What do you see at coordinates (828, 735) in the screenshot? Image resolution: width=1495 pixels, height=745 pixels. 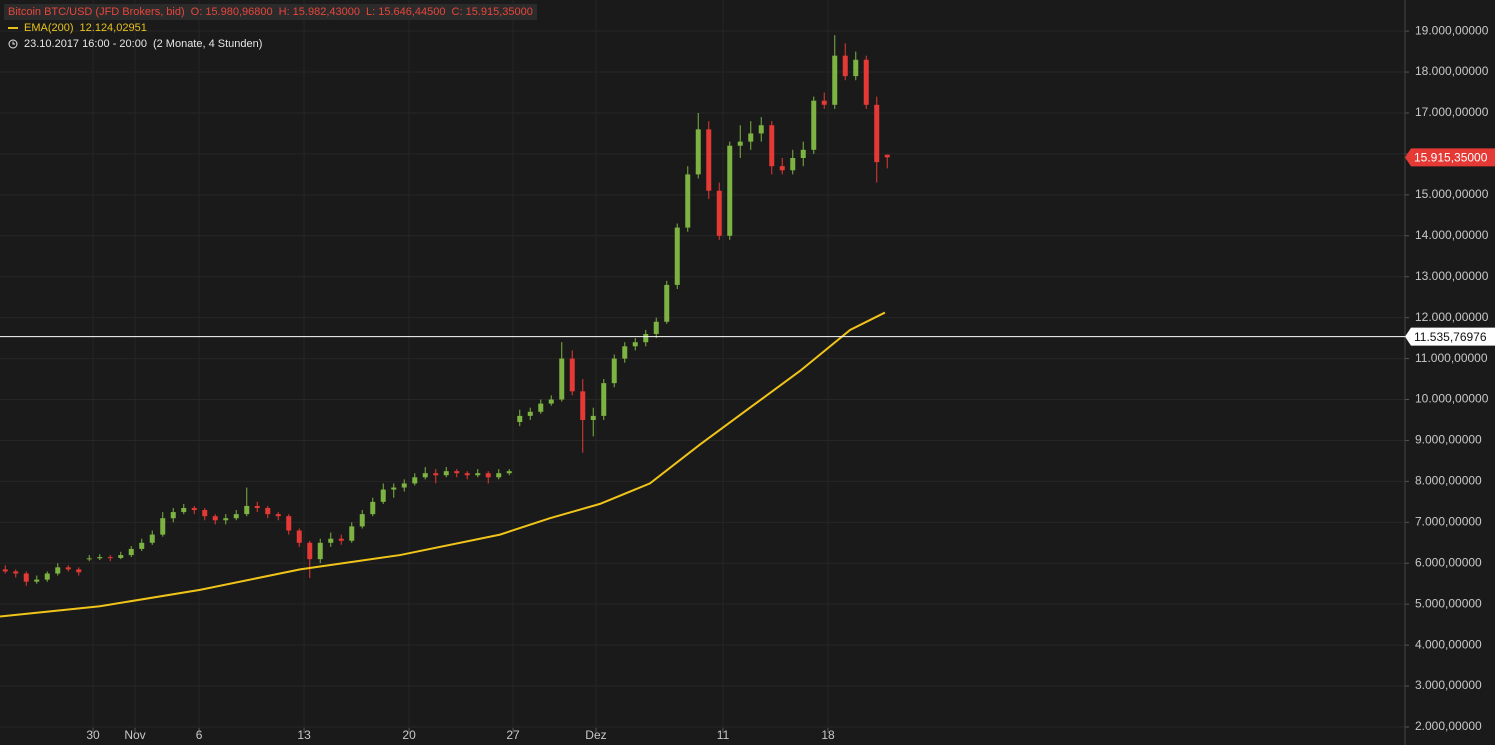 I see `x-tick-label: 18` at bounding box center [828, 735].